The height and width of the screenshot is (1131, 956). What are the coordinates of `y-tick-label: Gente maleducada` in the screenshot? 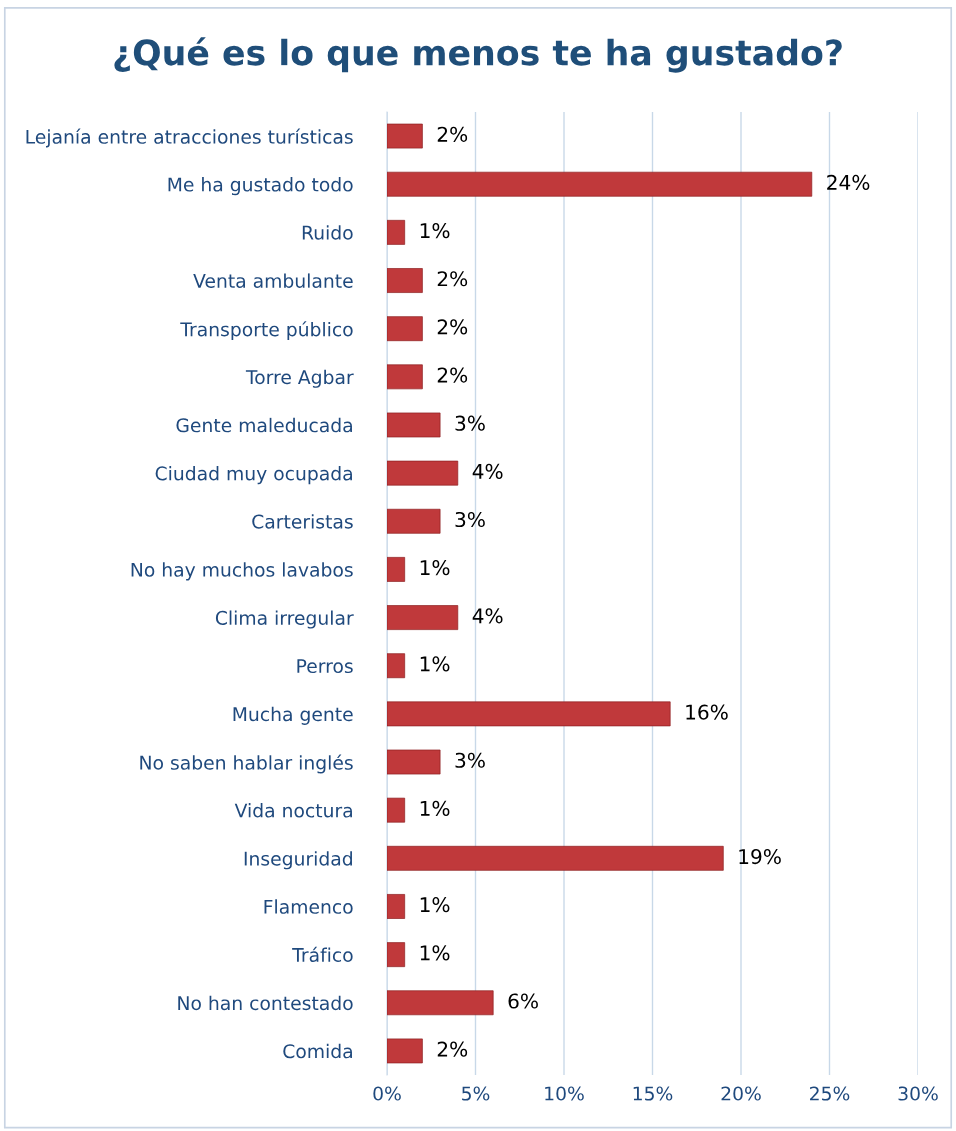 It's located at (264, 425).